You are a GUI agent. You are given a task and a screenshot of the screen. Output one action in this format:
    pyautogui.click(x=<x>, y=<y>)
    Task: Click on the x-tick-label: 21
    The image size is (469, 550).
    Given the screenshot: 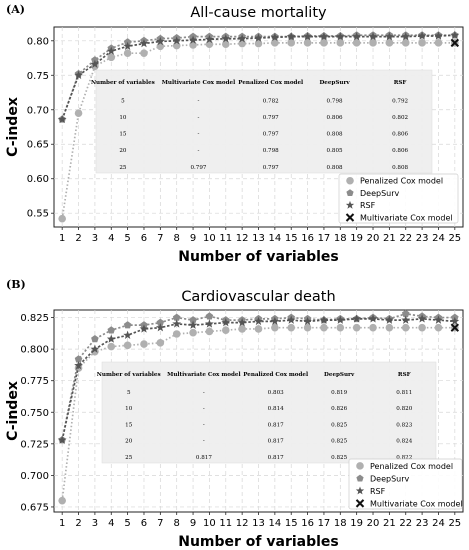 What is the action you would take?
    pyautogui.click(x=389, y=523)
    